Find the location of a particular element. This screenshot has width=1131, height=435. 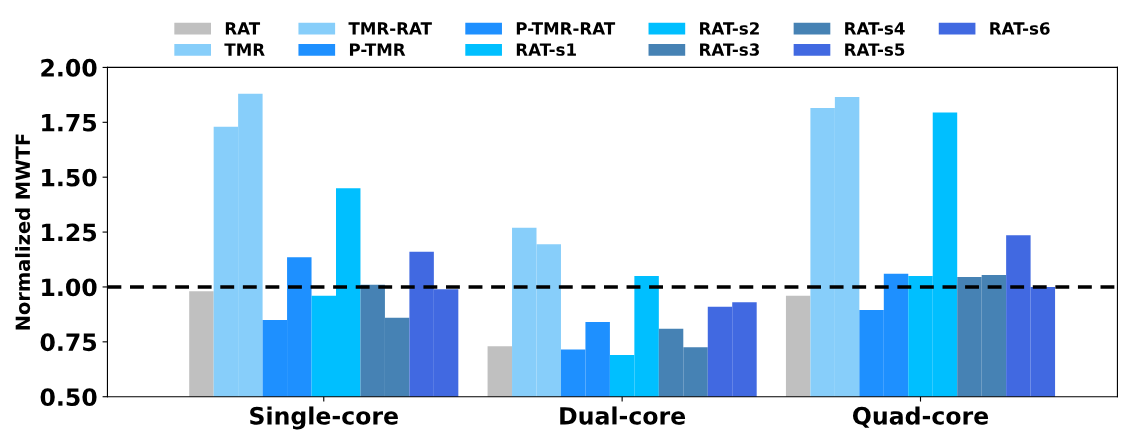

legend-label: RAT-s1 is located at coordinates (546, 49).